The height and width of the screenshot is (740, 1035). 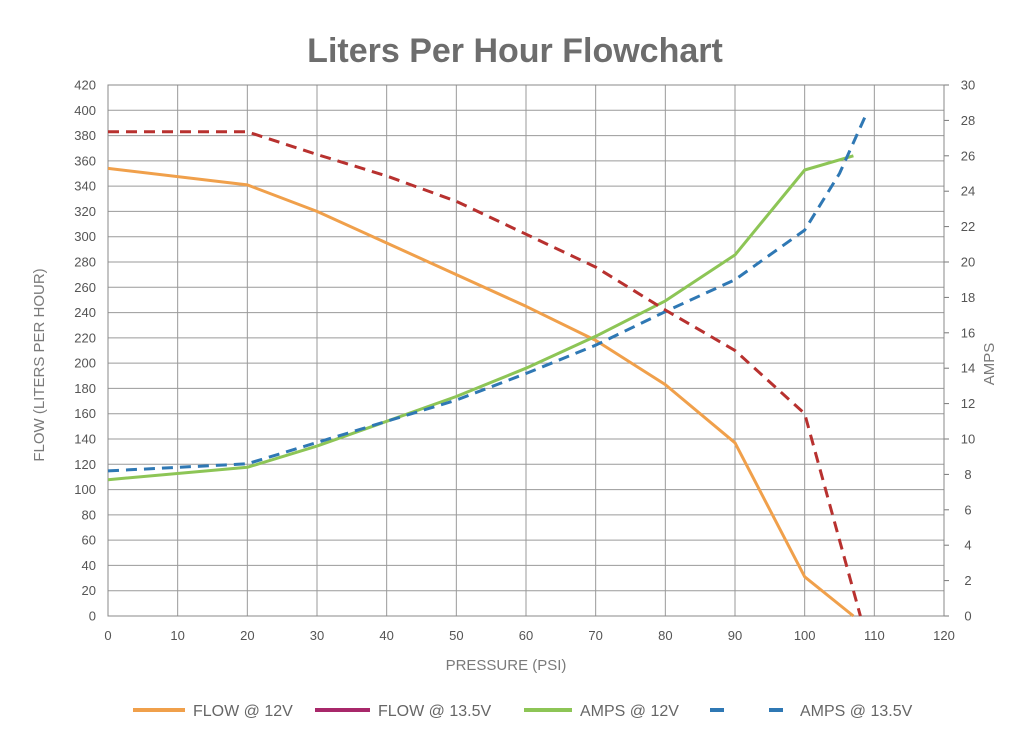 What do you see at coordinates (968, 332) in the screenshot?
I see `y-right-tick-label: 16` at bounding box center [968, 332].